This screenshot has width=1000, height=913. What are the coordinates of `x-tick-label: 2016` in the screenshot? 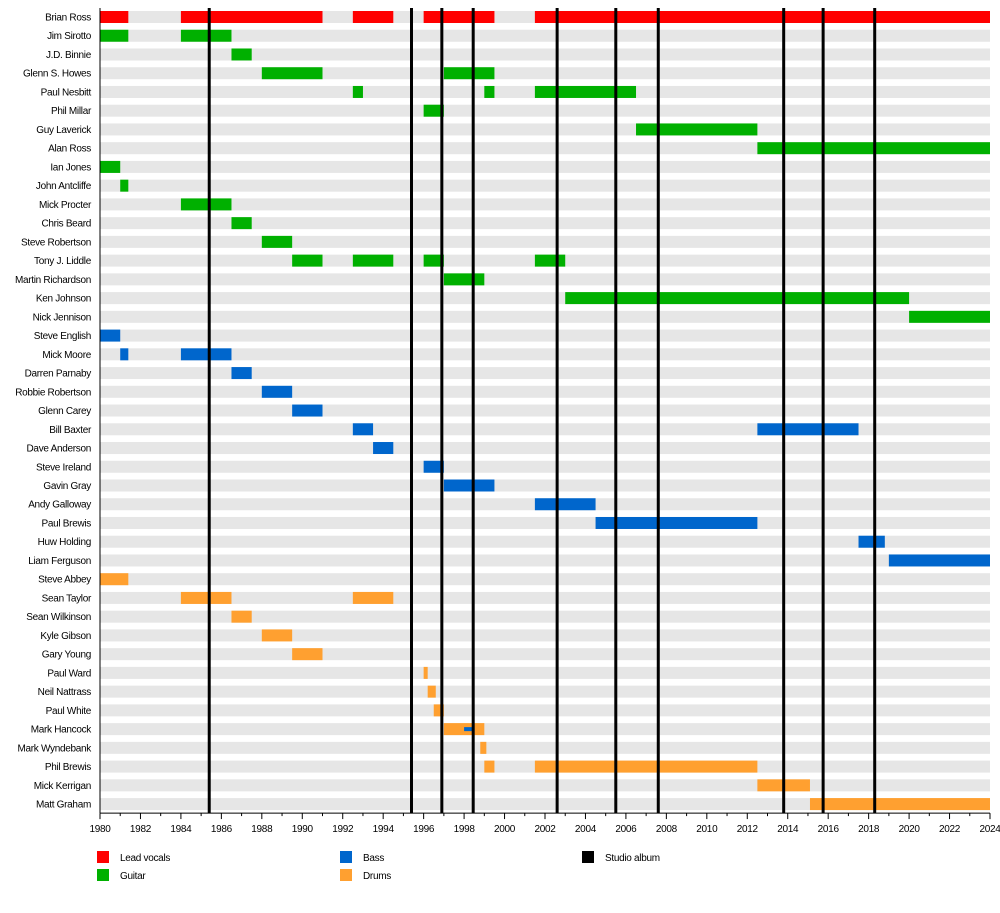 It's located at (829, 829).